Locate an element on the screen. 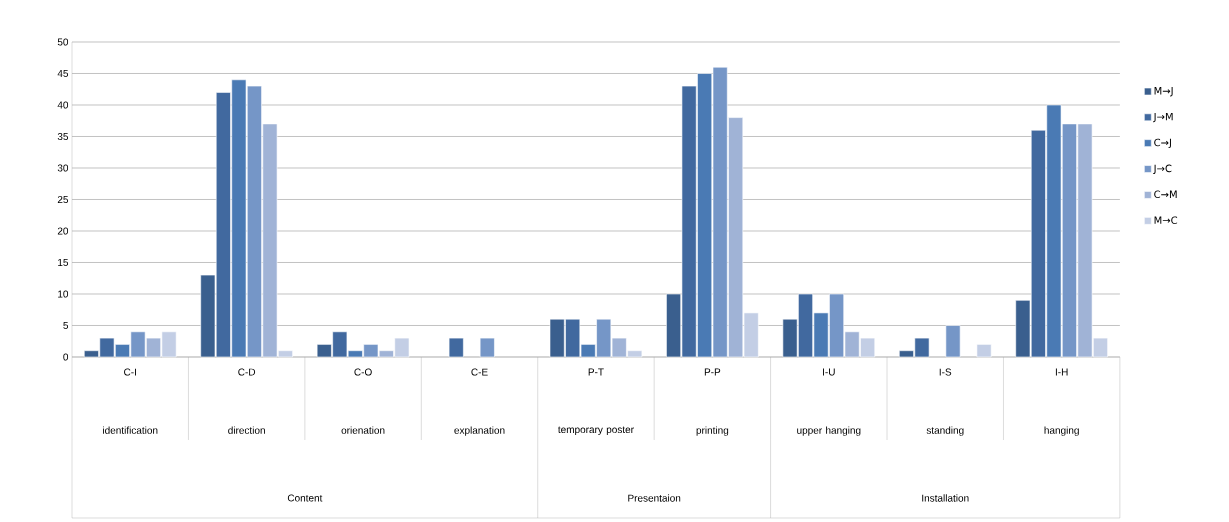 The height and width of the screenshot is (522, 1229). y-tick-label: 10 is located at coordinates (63, 294).